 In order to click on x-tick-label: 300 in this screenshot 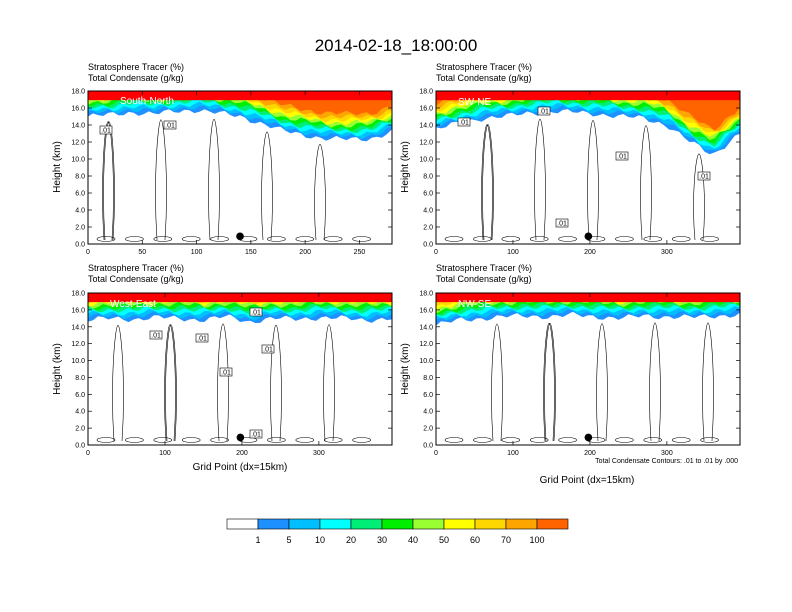, I will do `click(667, 252)`.